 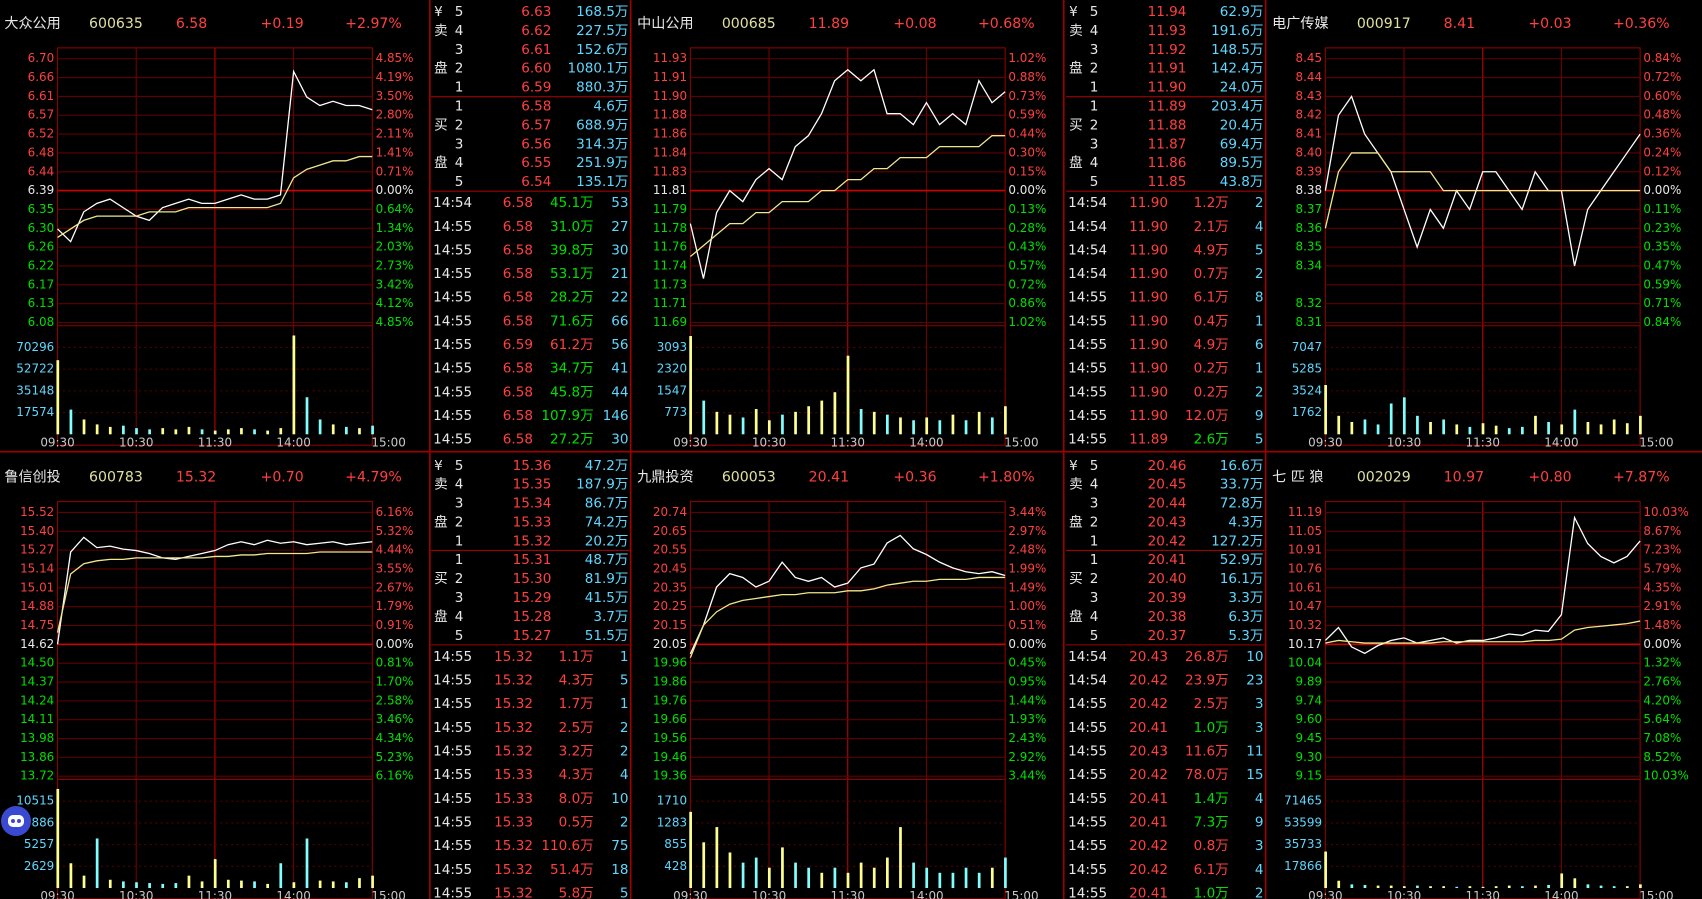 I want to click on price-tick: 19.76, so click(x=670, y=700).